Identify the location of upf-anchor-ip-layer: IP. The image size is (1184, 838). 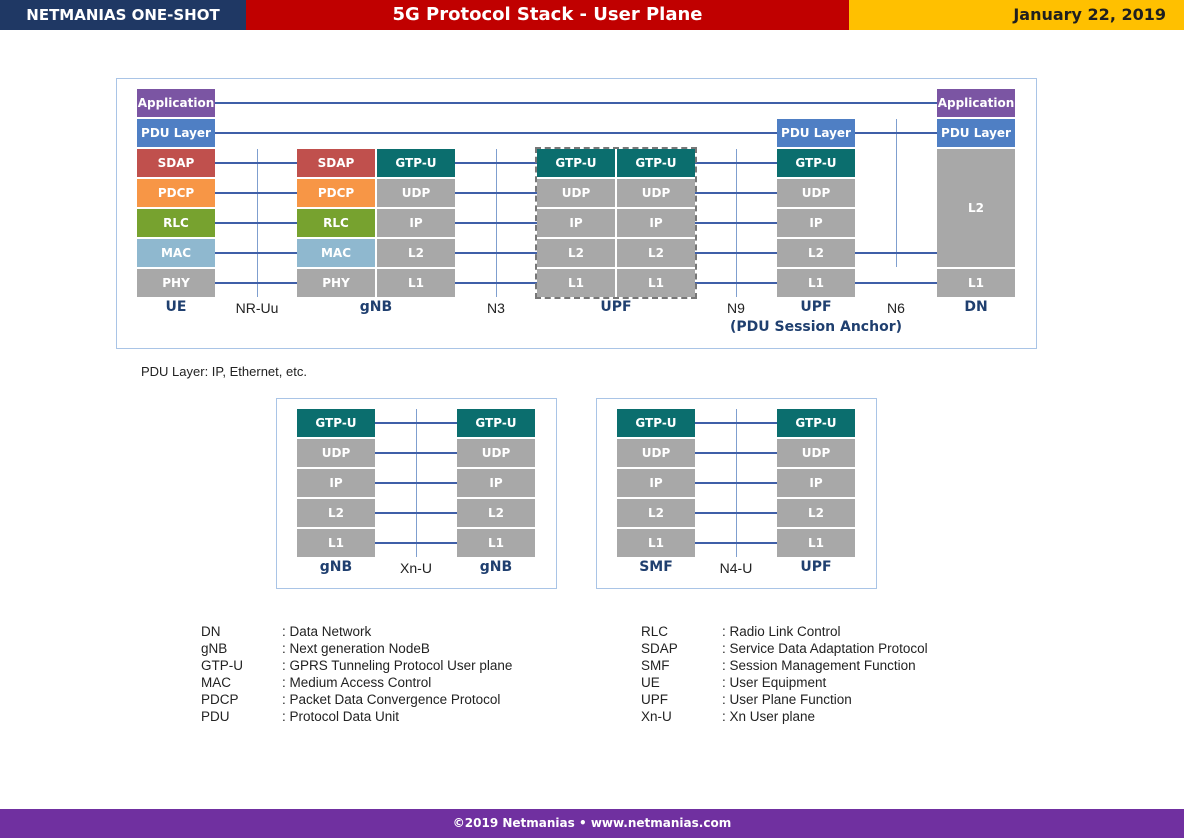
(816, 223).